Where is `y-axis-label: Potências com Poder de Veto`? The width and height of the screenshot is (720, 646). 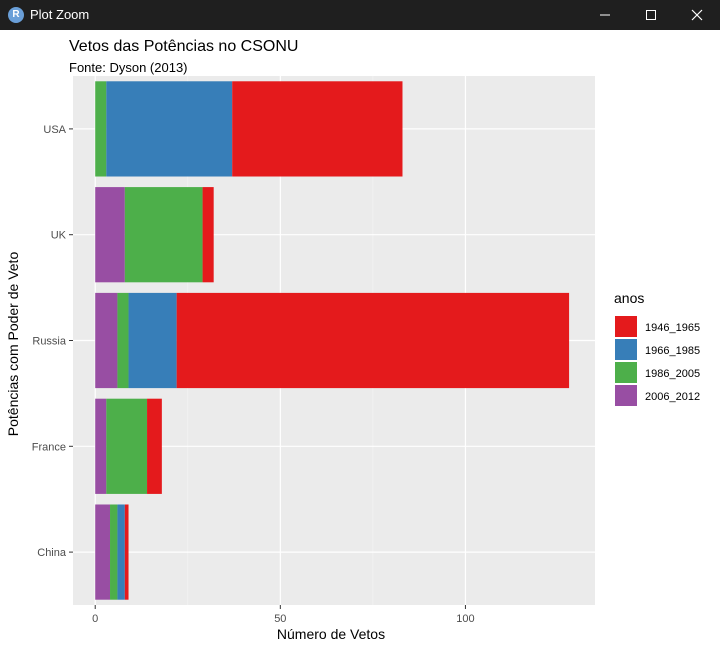
y-axis-label: Potências com Poder de Veto is located at coordinates (13, 344).